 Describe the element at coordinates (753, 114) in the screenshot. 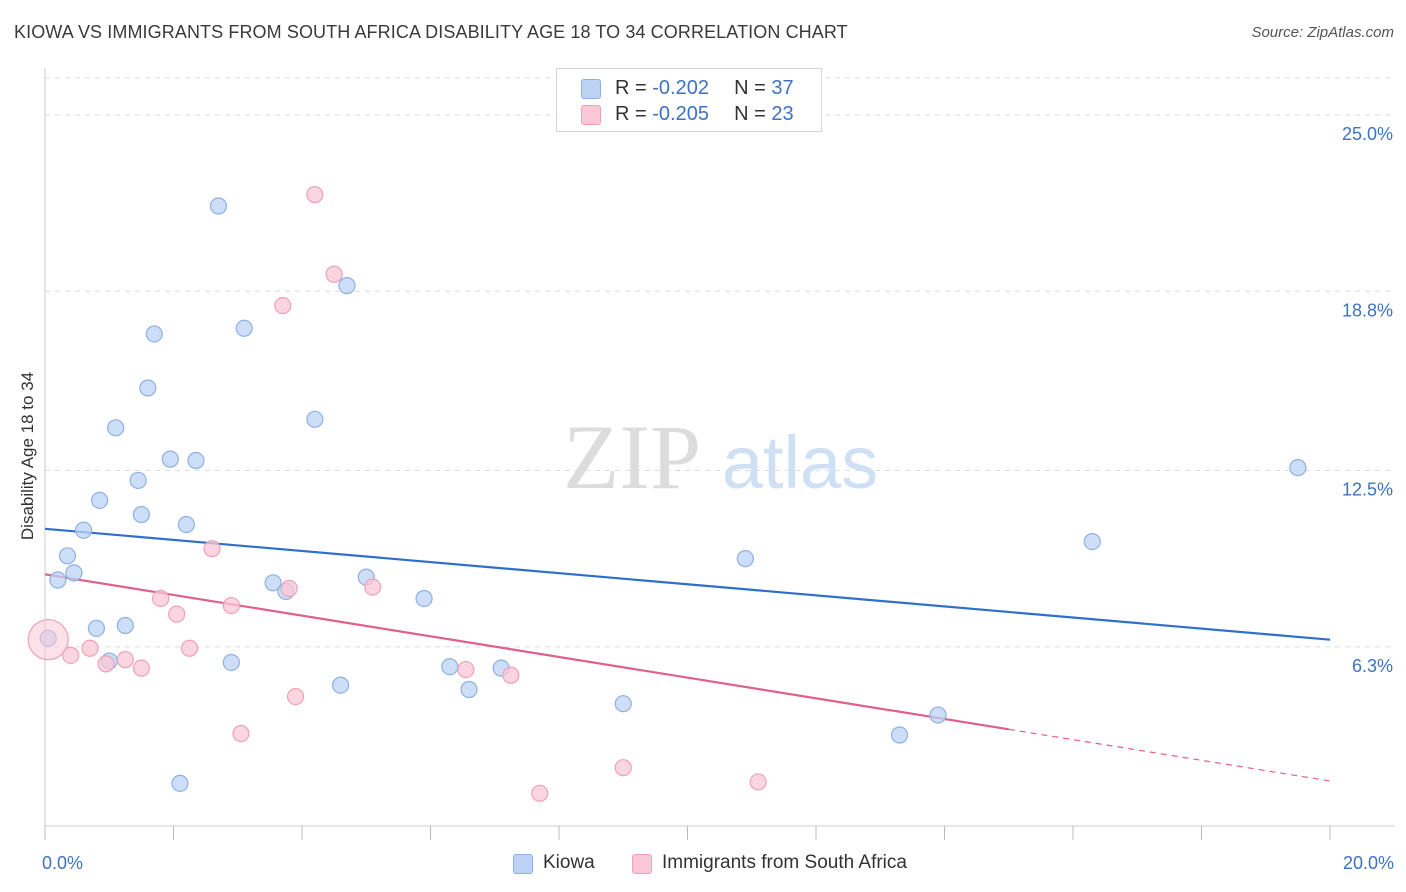

I see `sa-n-label: N =` at that location.